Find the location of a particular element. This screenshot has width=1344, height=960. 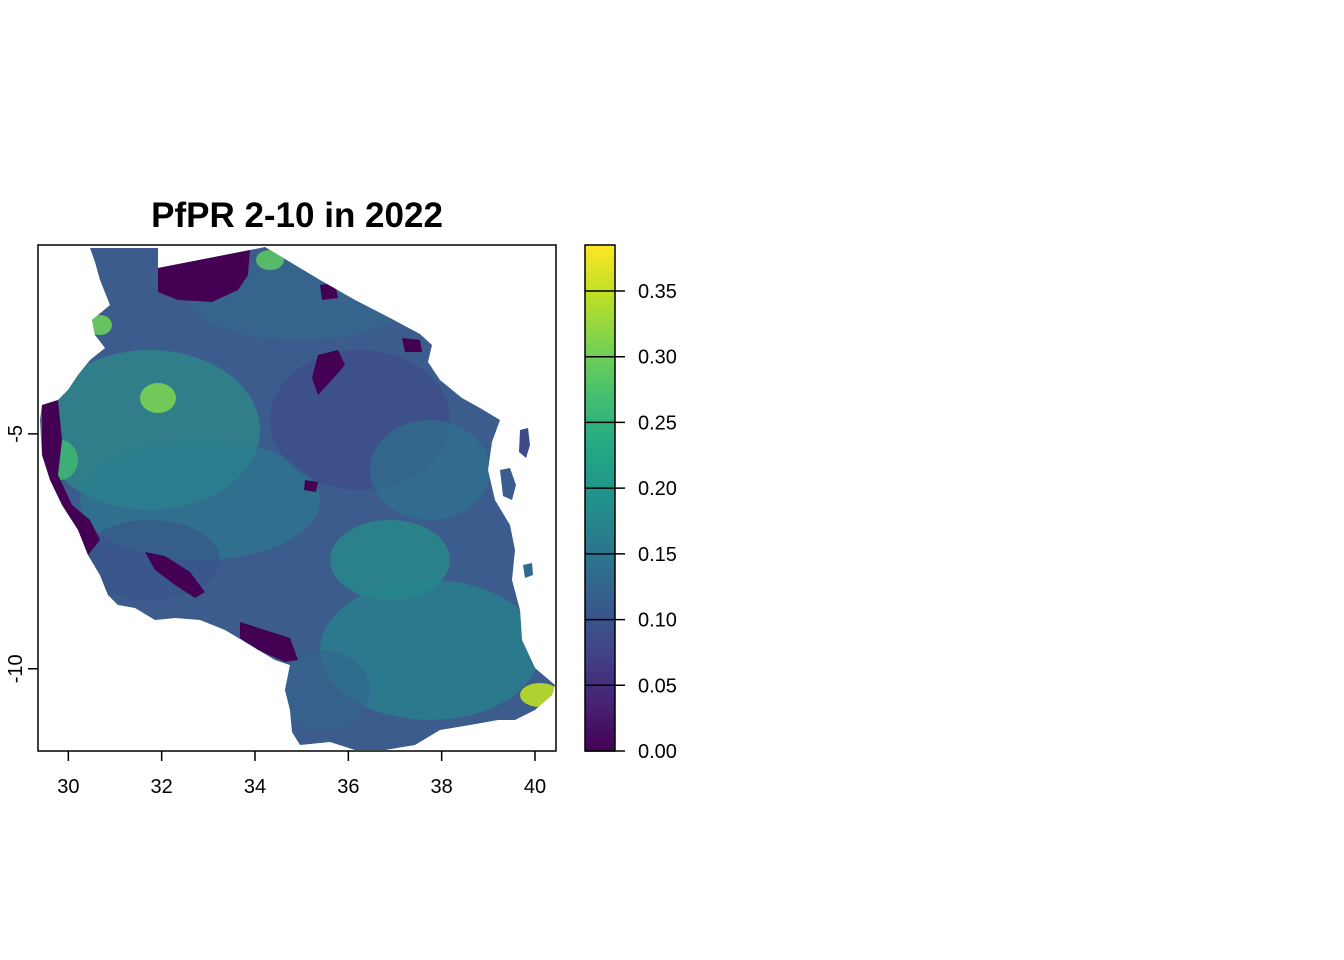

y-axis: -5 -10 is located at coordinates (21, 554).